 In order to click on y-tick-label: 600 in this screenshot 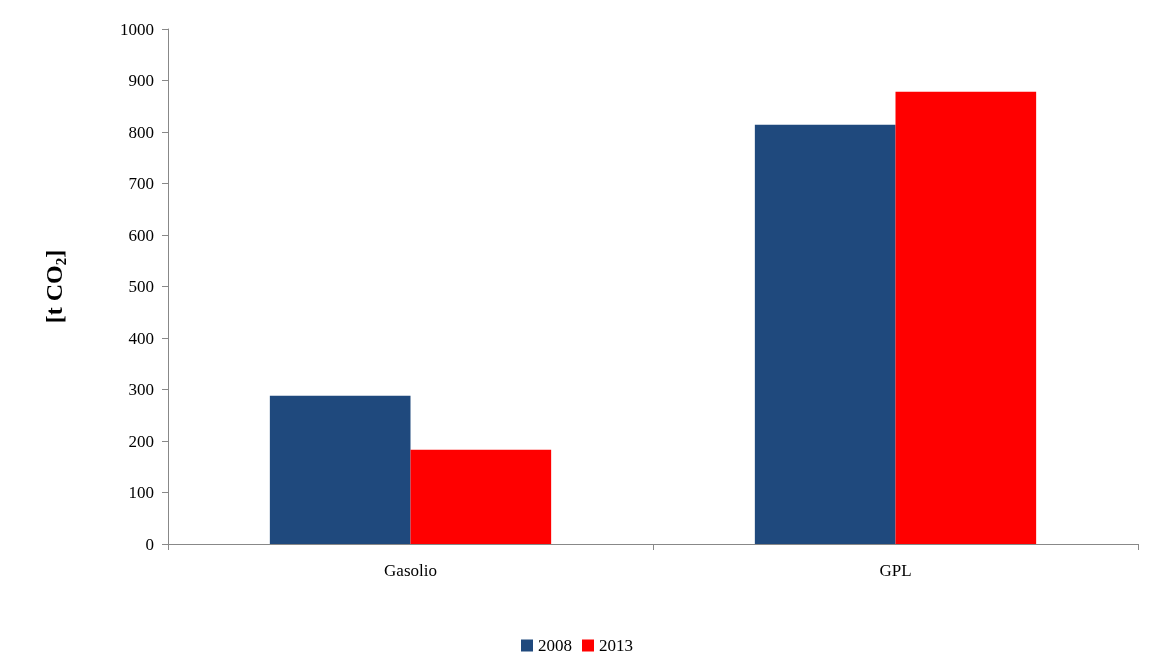, I will do `click(141, 235)`.